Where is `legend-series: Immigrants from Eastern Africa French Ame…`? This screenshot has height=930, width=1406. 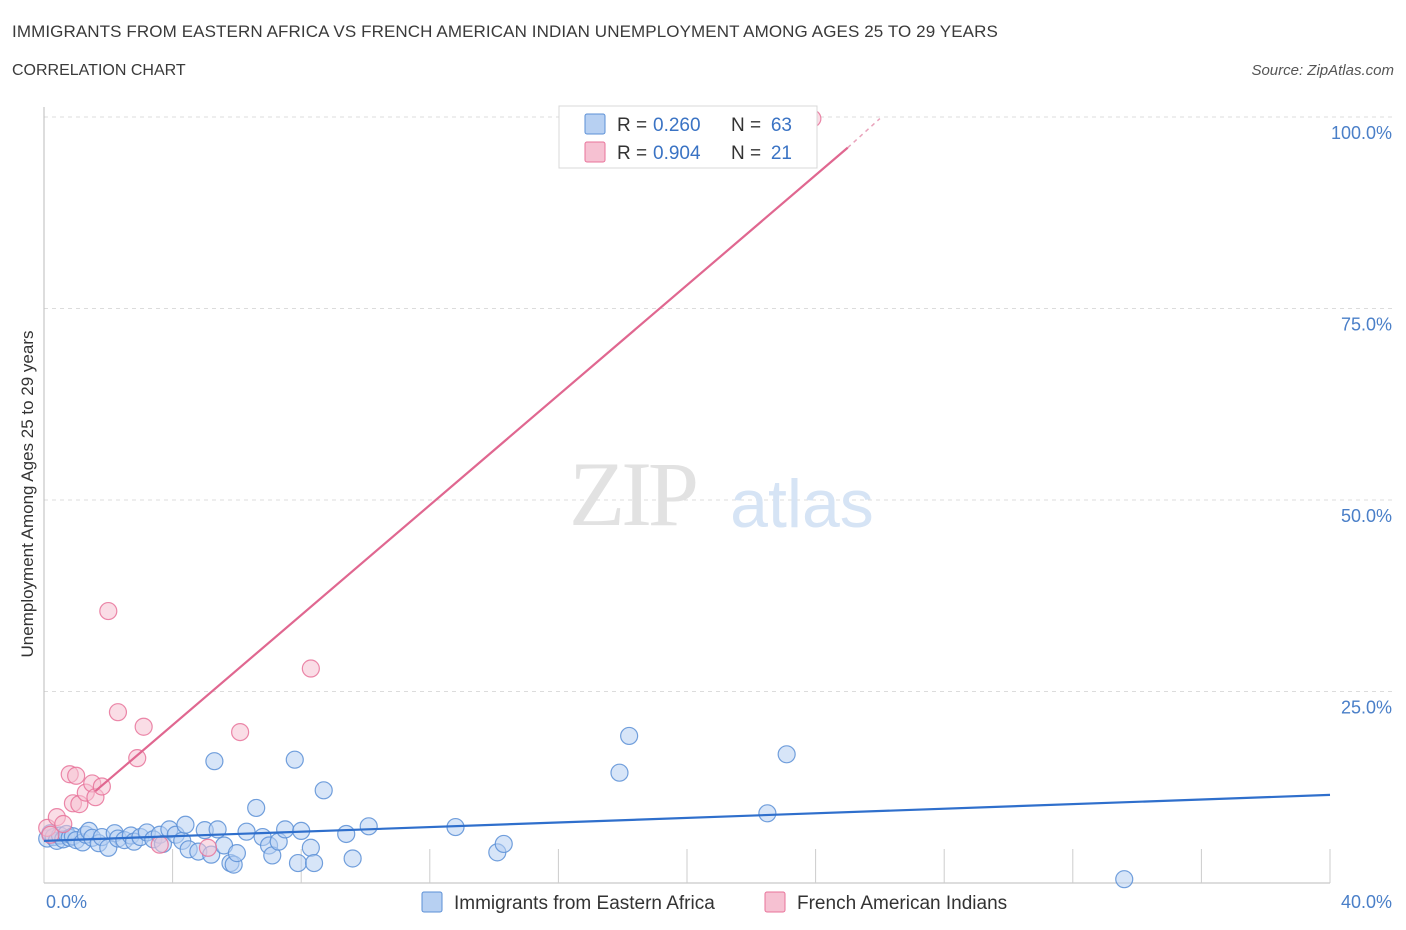
legend-series: Immigrants from Eastern Africa French Ame… is located at coordinates (714, 902).